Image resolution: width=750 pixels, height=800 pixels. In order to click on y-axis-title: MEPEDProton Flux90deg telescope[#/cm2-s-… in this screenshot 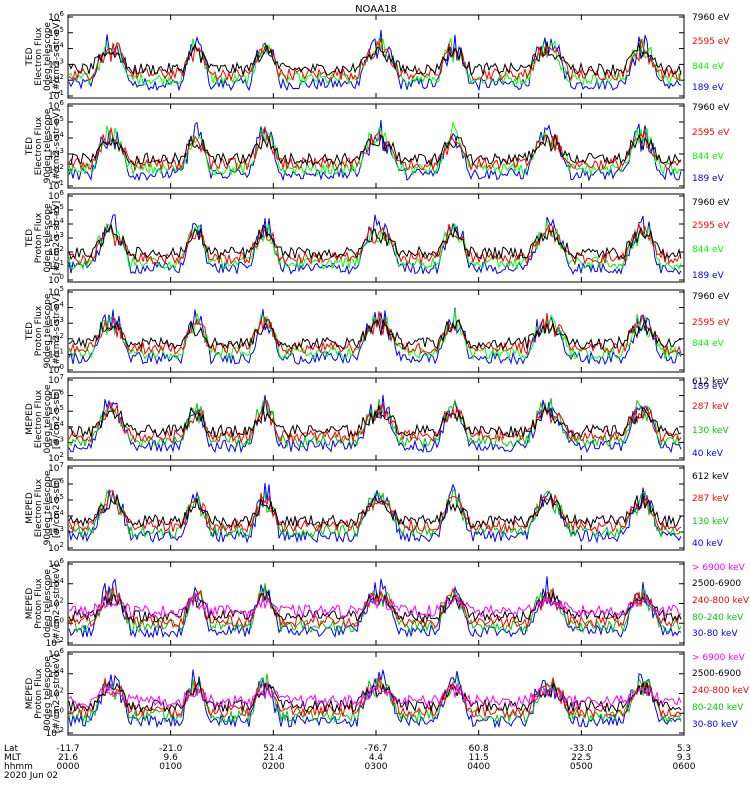, I will do `click(43, 693)`.